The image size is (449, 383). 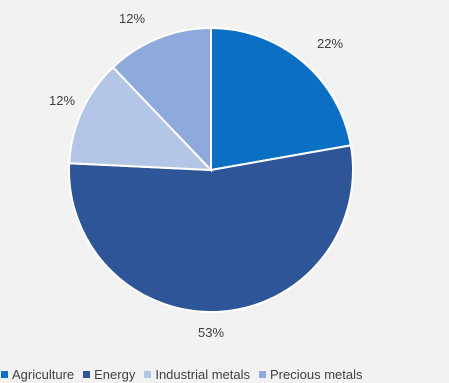 What do you see at coordinates (281, 99) in the screenshot?
I see `pie-slice-agriculture` at bounding box center [281, 99].